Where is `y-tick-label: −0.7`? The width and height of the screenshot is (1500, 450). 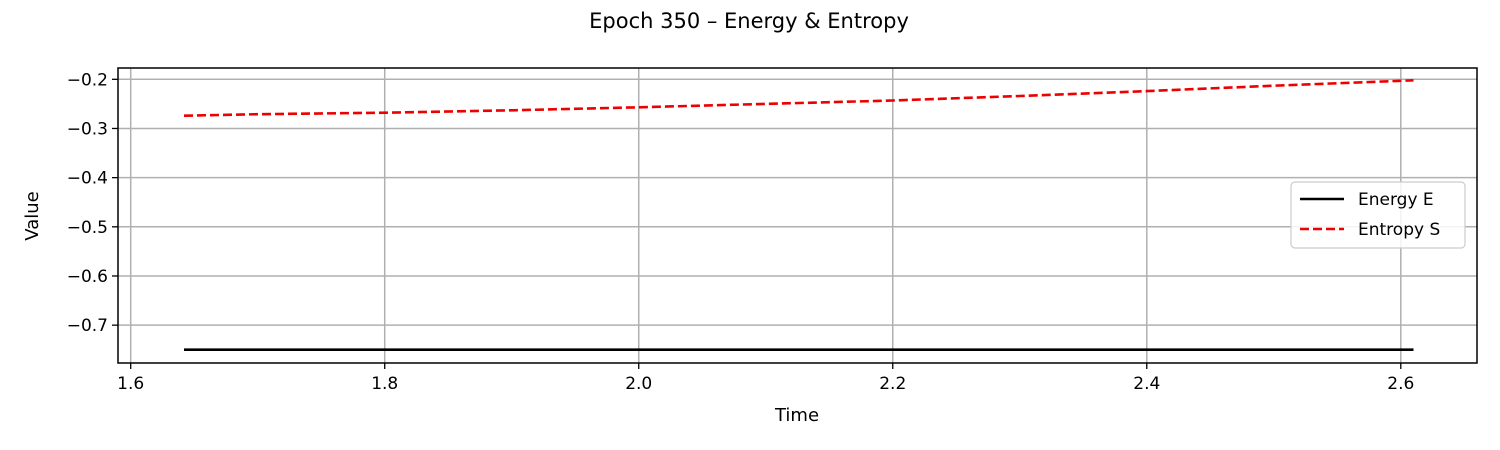 y-tick-label: −0.7 is located at coordinates (87, 326).